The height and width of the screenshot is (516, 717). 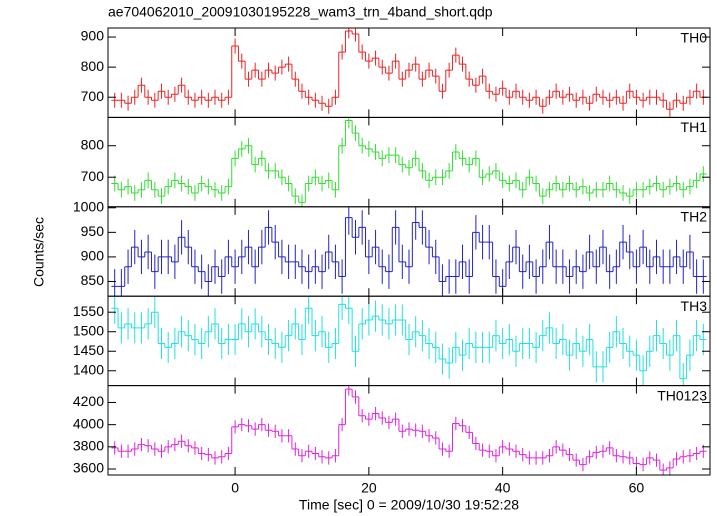 I want to click on y-tick-label: 3800, so click(x=88, y=446).